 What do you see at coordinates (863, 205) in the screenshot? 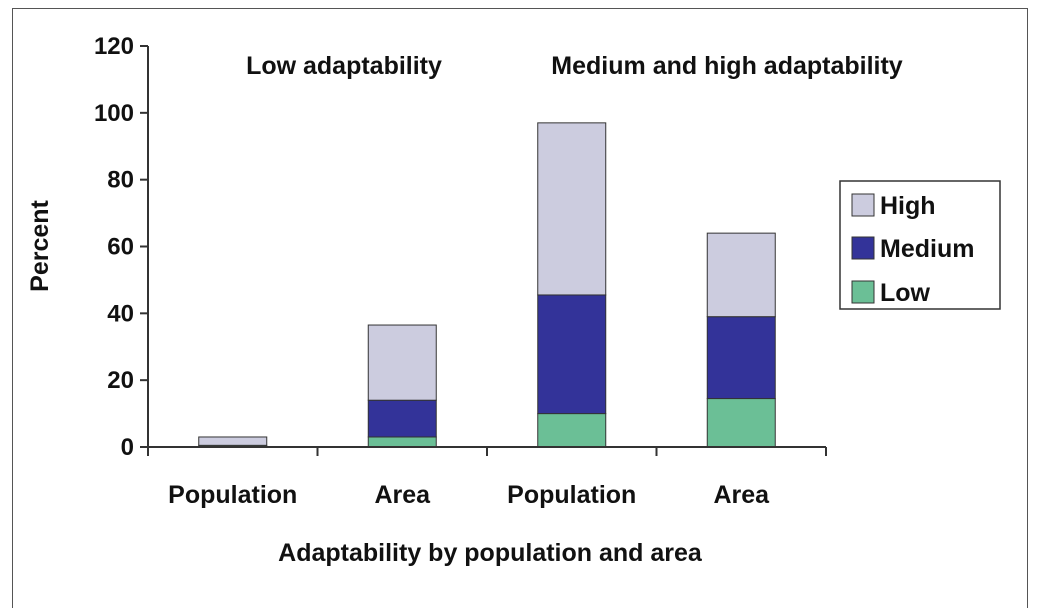
I see `legend-swatch-high` at bounding box center [863, 205].